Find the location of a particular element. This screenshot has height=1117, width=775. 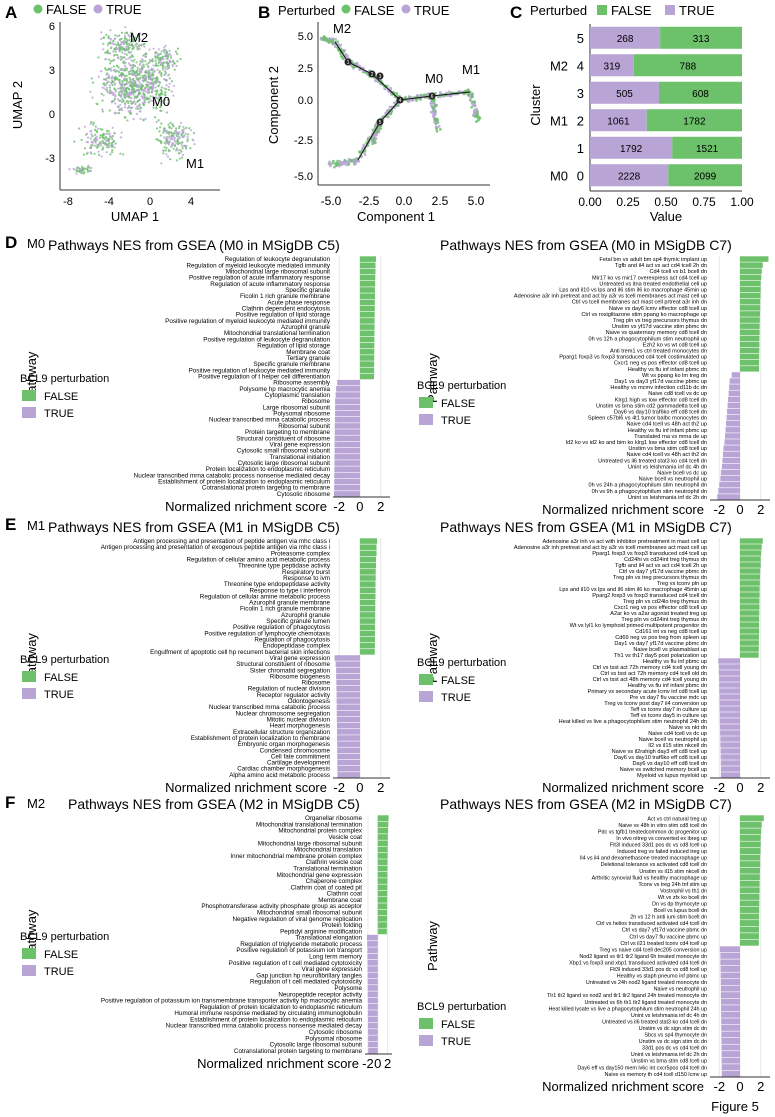

panel-e-letter: E is located at coordinates (10, 524).